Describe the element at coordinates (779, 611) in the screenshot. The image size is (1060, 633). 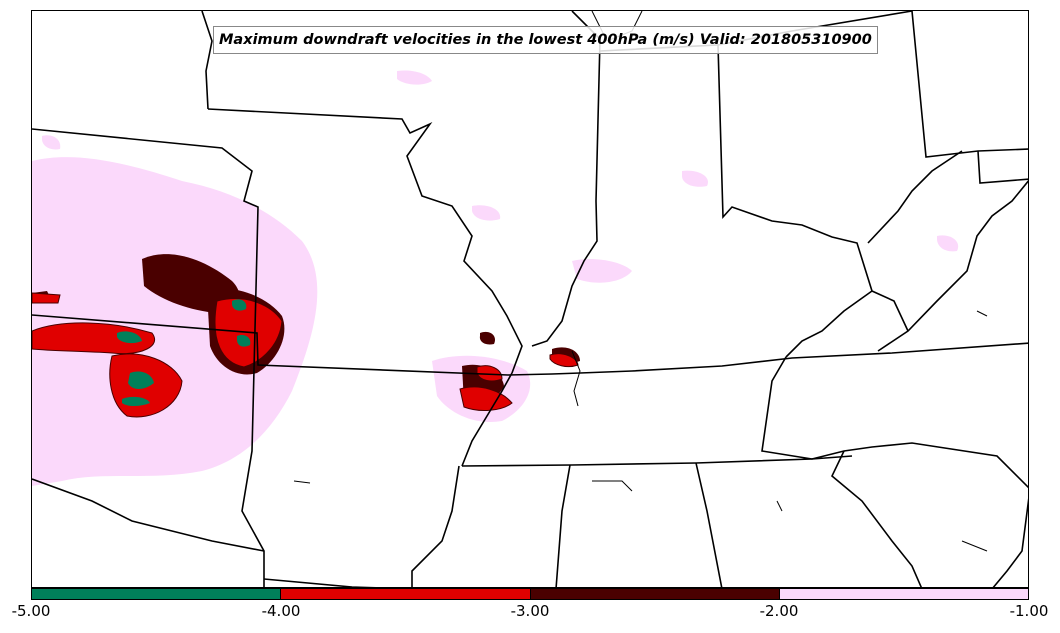
I see `colorbar-tick-label: -2.00` at that location.